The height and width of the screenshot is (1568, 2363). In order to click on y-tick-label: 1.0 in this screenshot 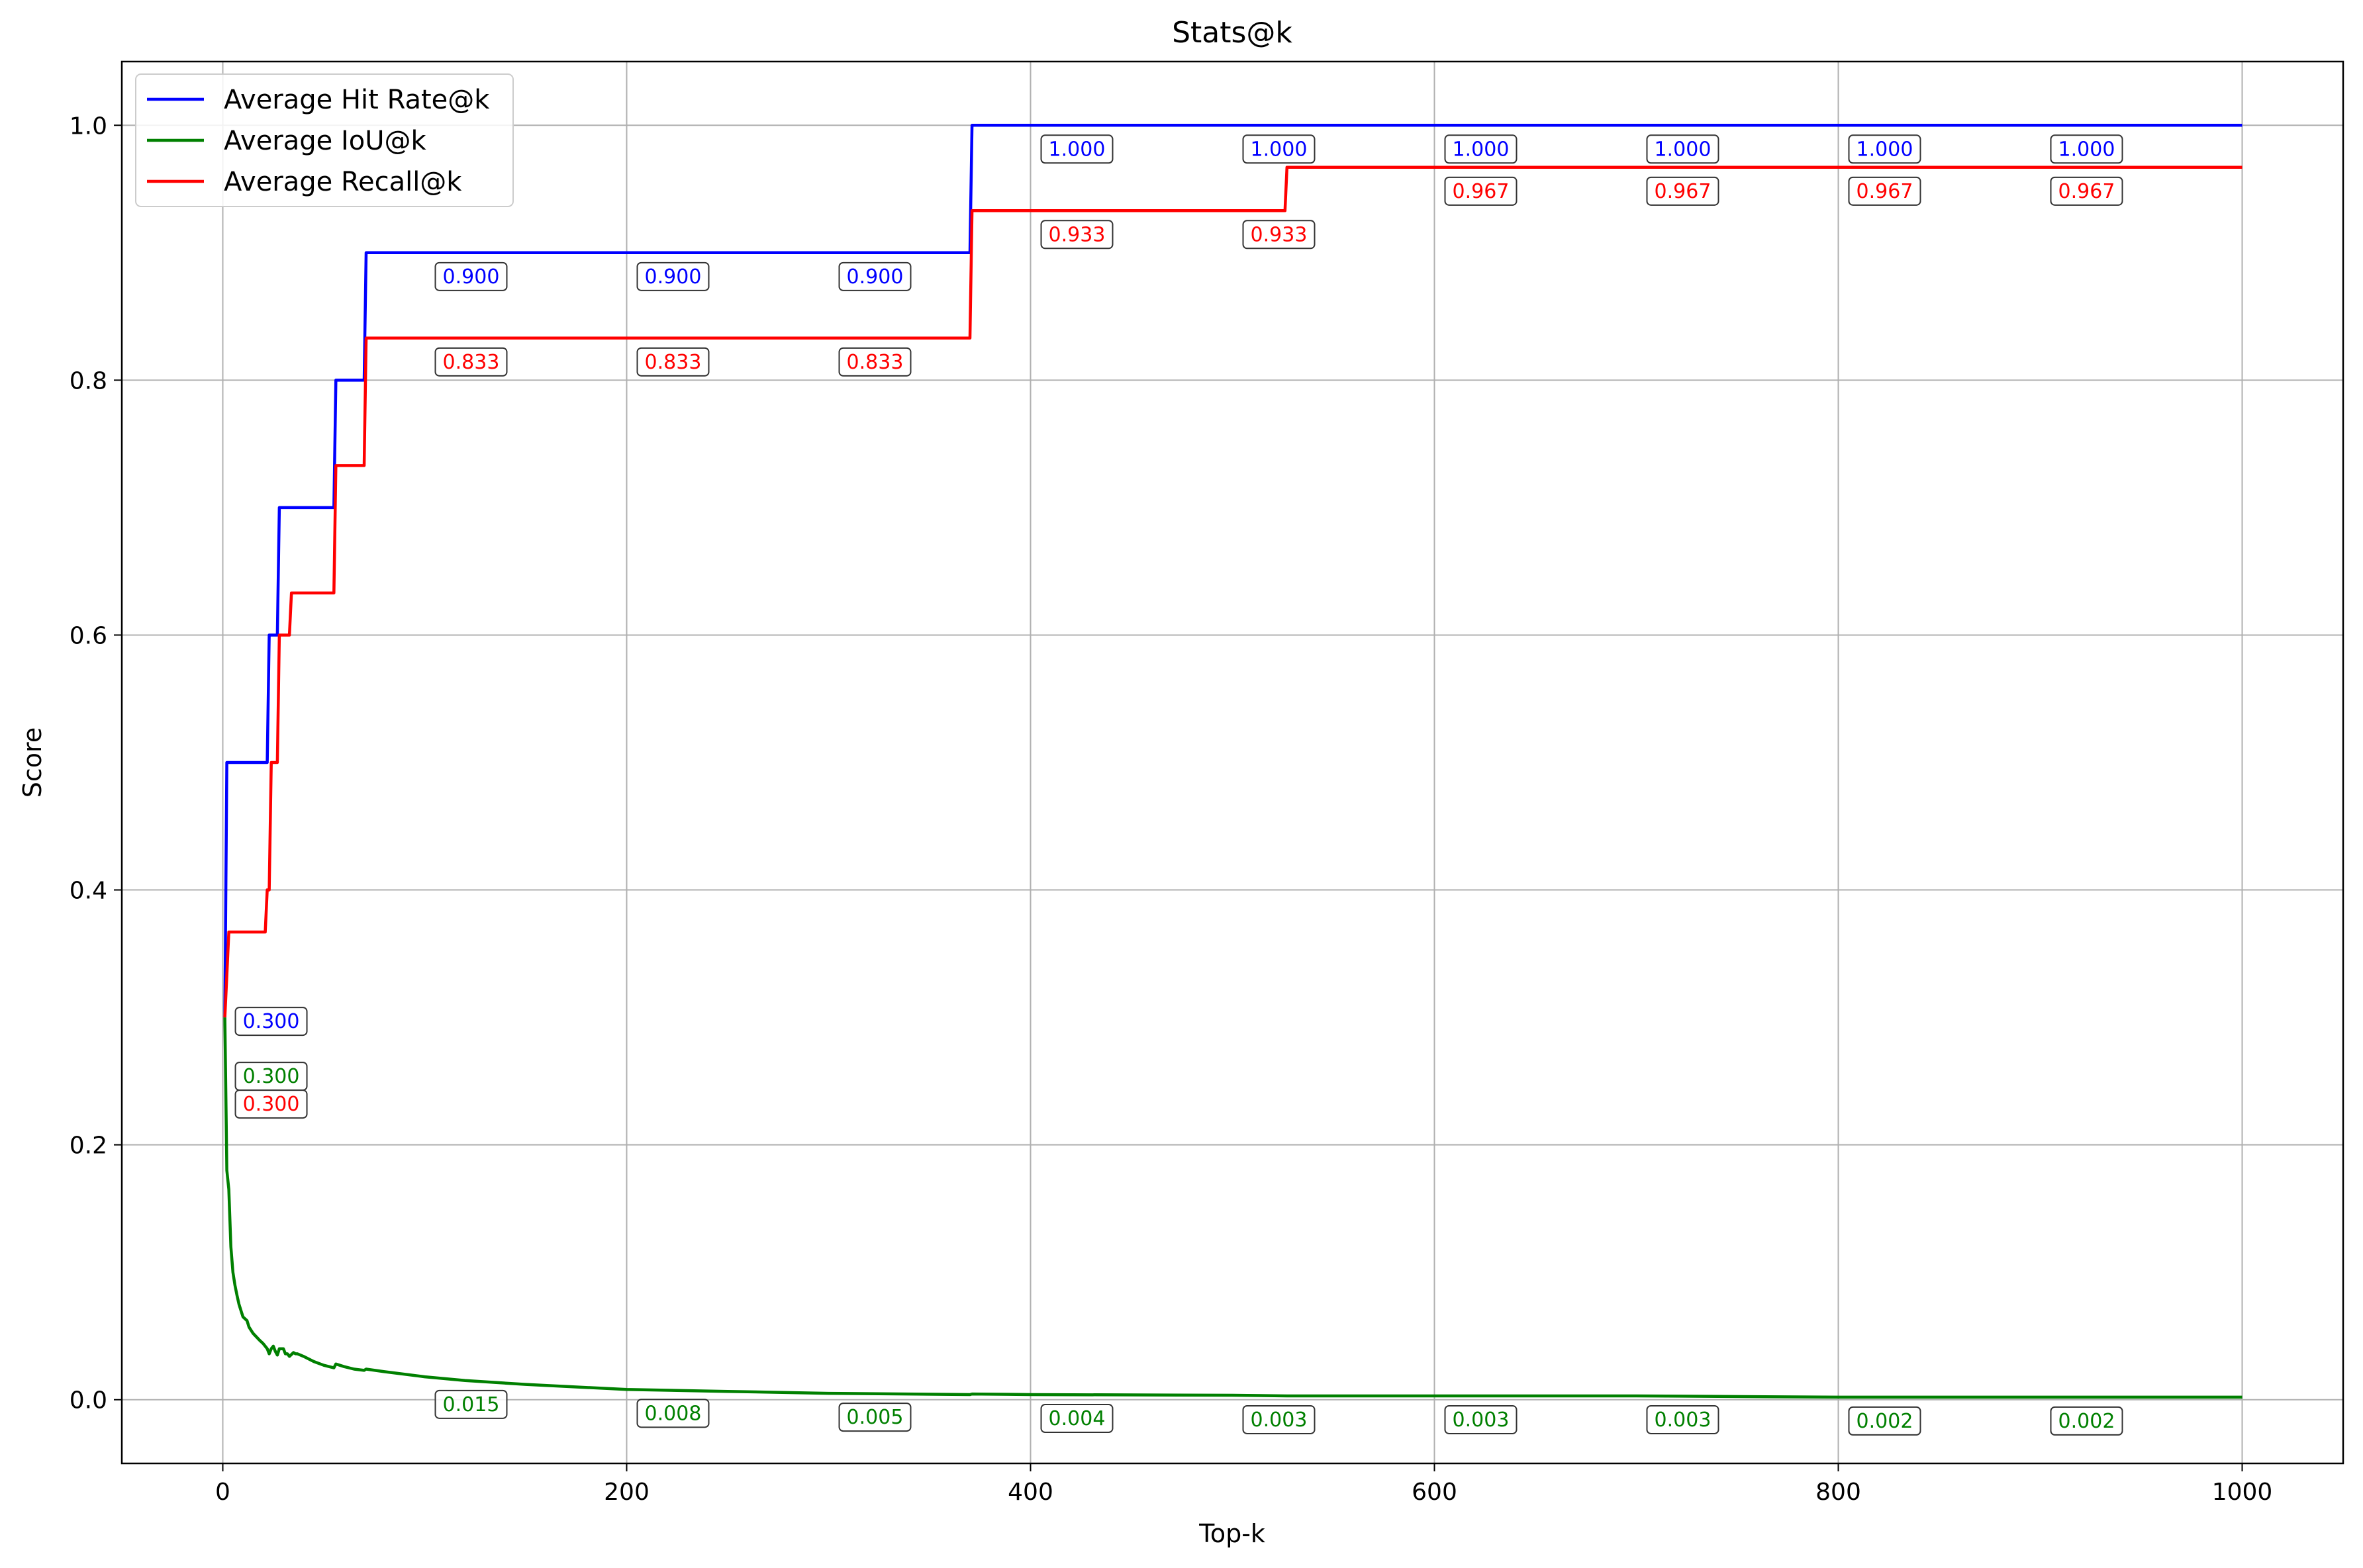, I will do `click(88, 126)`.